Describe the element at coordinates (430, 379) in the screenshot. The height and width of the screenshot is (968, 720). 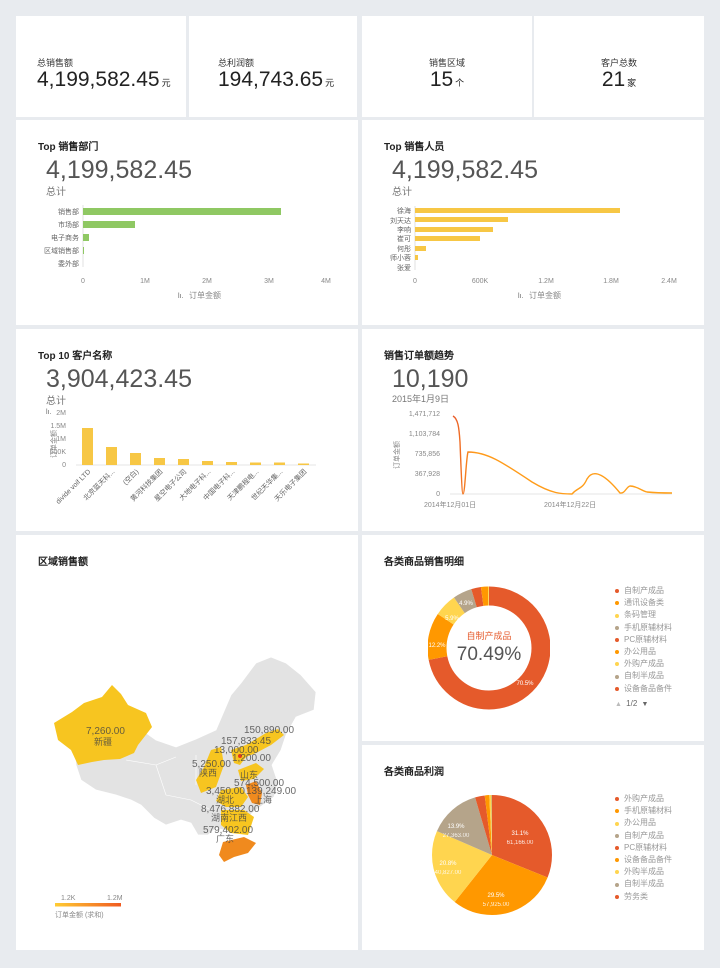
I see `trend-value: 10,190` at that location.